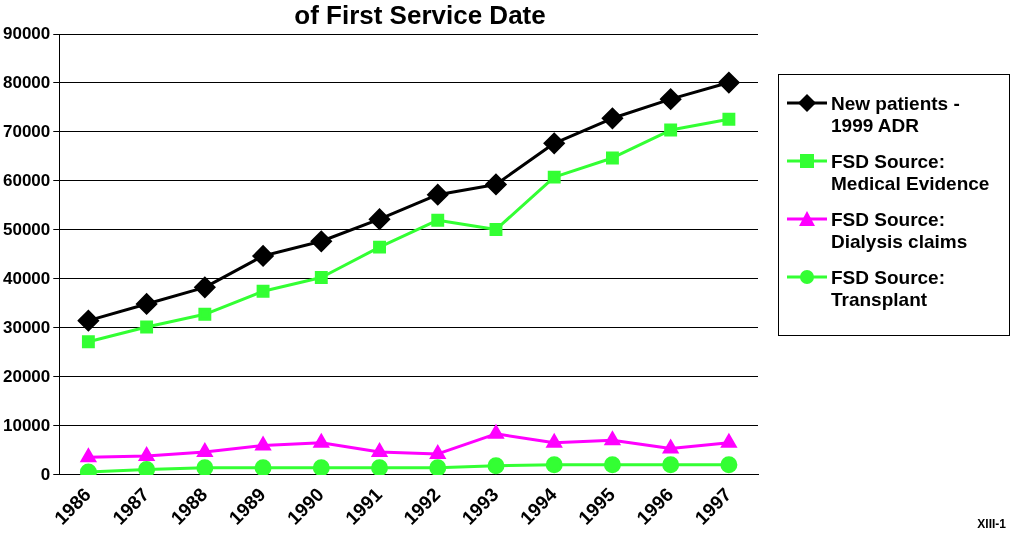 The width and height of the screenshot is (1021, 533). I want to click on y-tick-label: 80000, so click(26, 82).